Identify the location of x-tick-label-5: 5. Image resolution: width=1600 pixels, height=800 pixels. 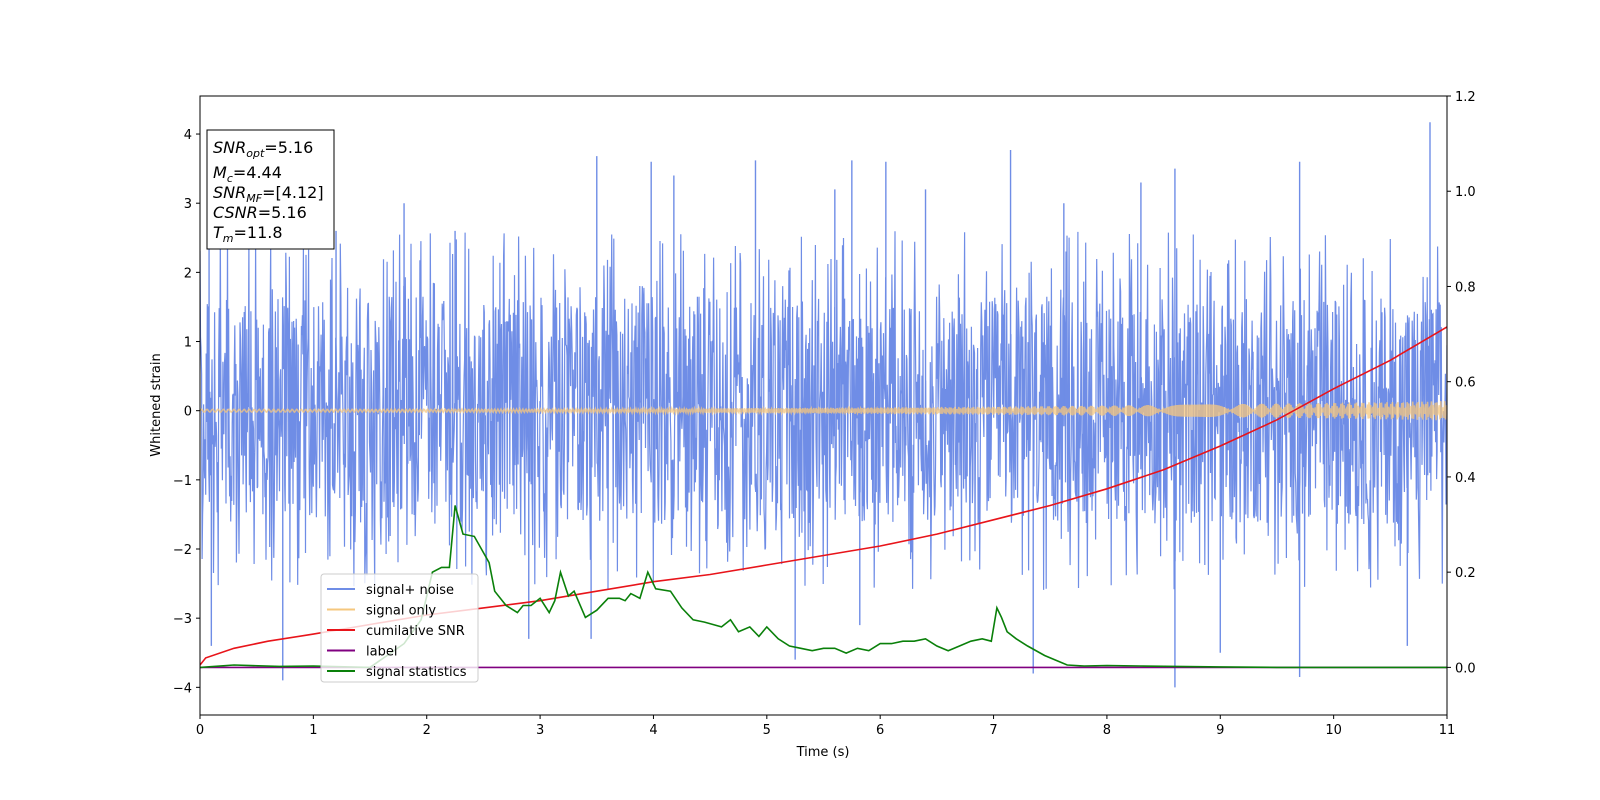
(767, 730).